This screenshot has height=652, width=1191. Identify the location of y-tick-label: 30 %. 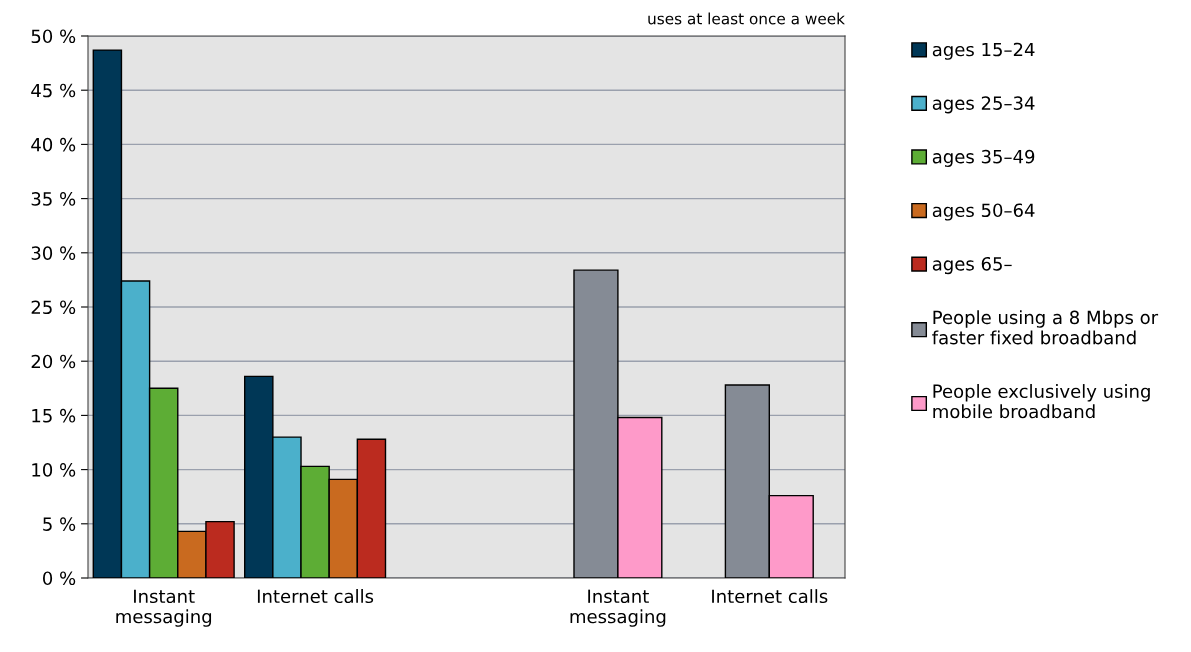
(53, 253).